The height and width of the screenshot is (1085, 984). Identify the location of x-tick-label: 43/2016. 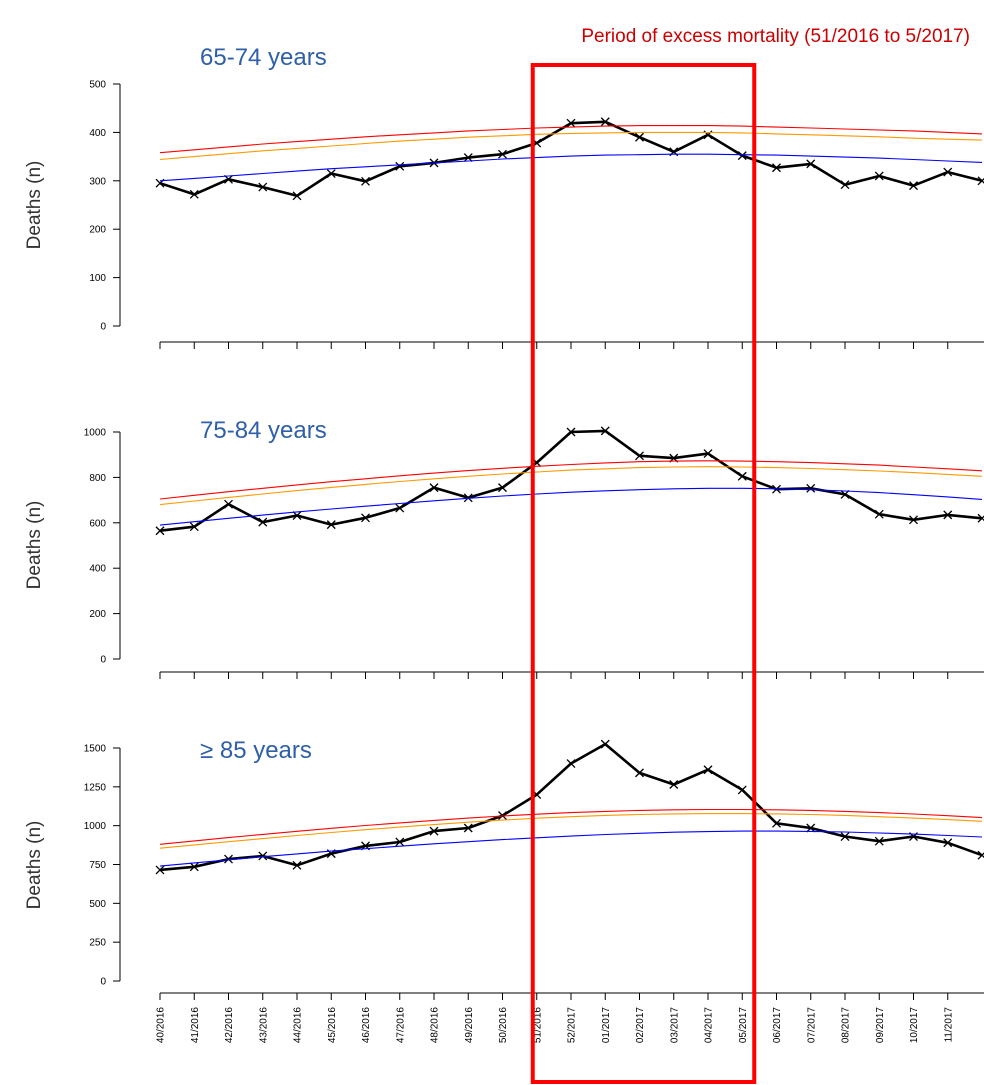
(263, 1025).